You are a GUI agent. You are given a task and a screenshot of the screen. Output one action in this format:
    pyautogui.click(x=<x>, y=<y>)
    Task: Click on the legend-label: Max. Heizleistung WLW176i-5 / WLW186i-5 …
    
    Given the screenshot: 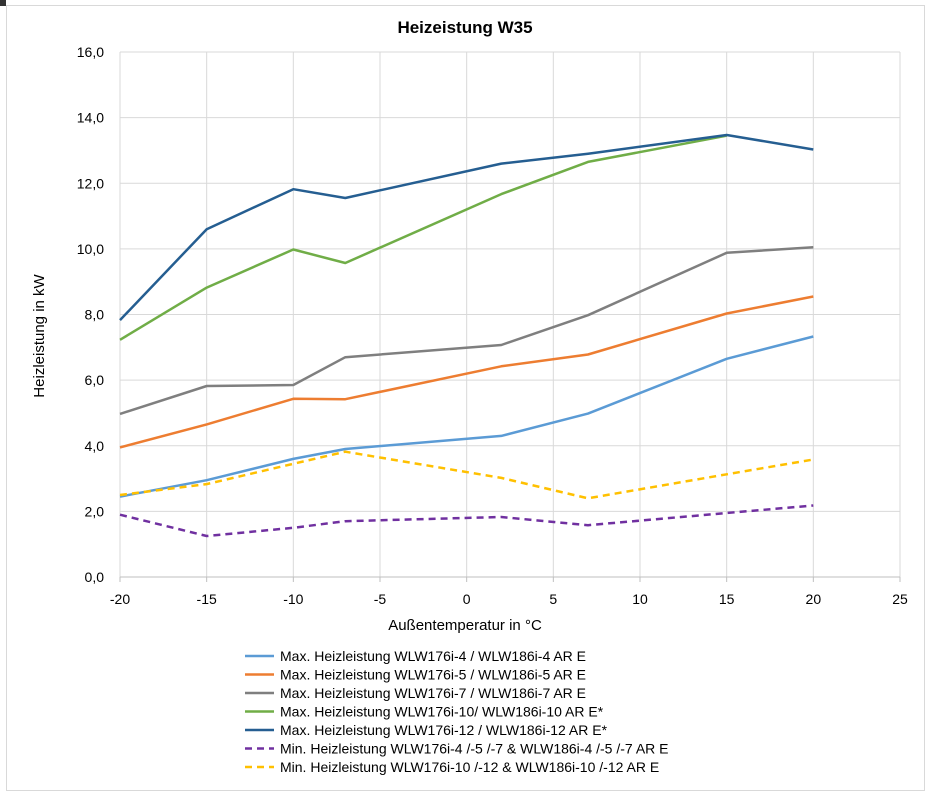 What is the action you would take?
    pyautogui.click(x=433, y=675)
    